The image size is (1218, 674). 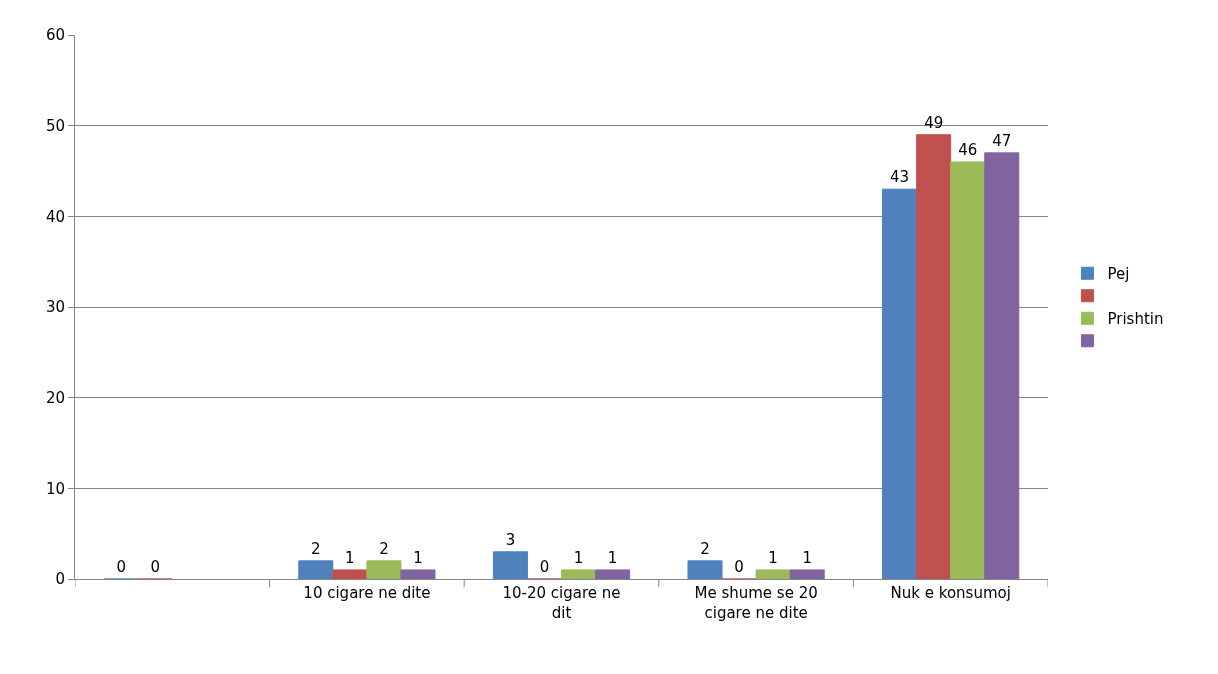 I want to click on x-tick-label: 10 cigare ne dite, so click(x=367, y=593).